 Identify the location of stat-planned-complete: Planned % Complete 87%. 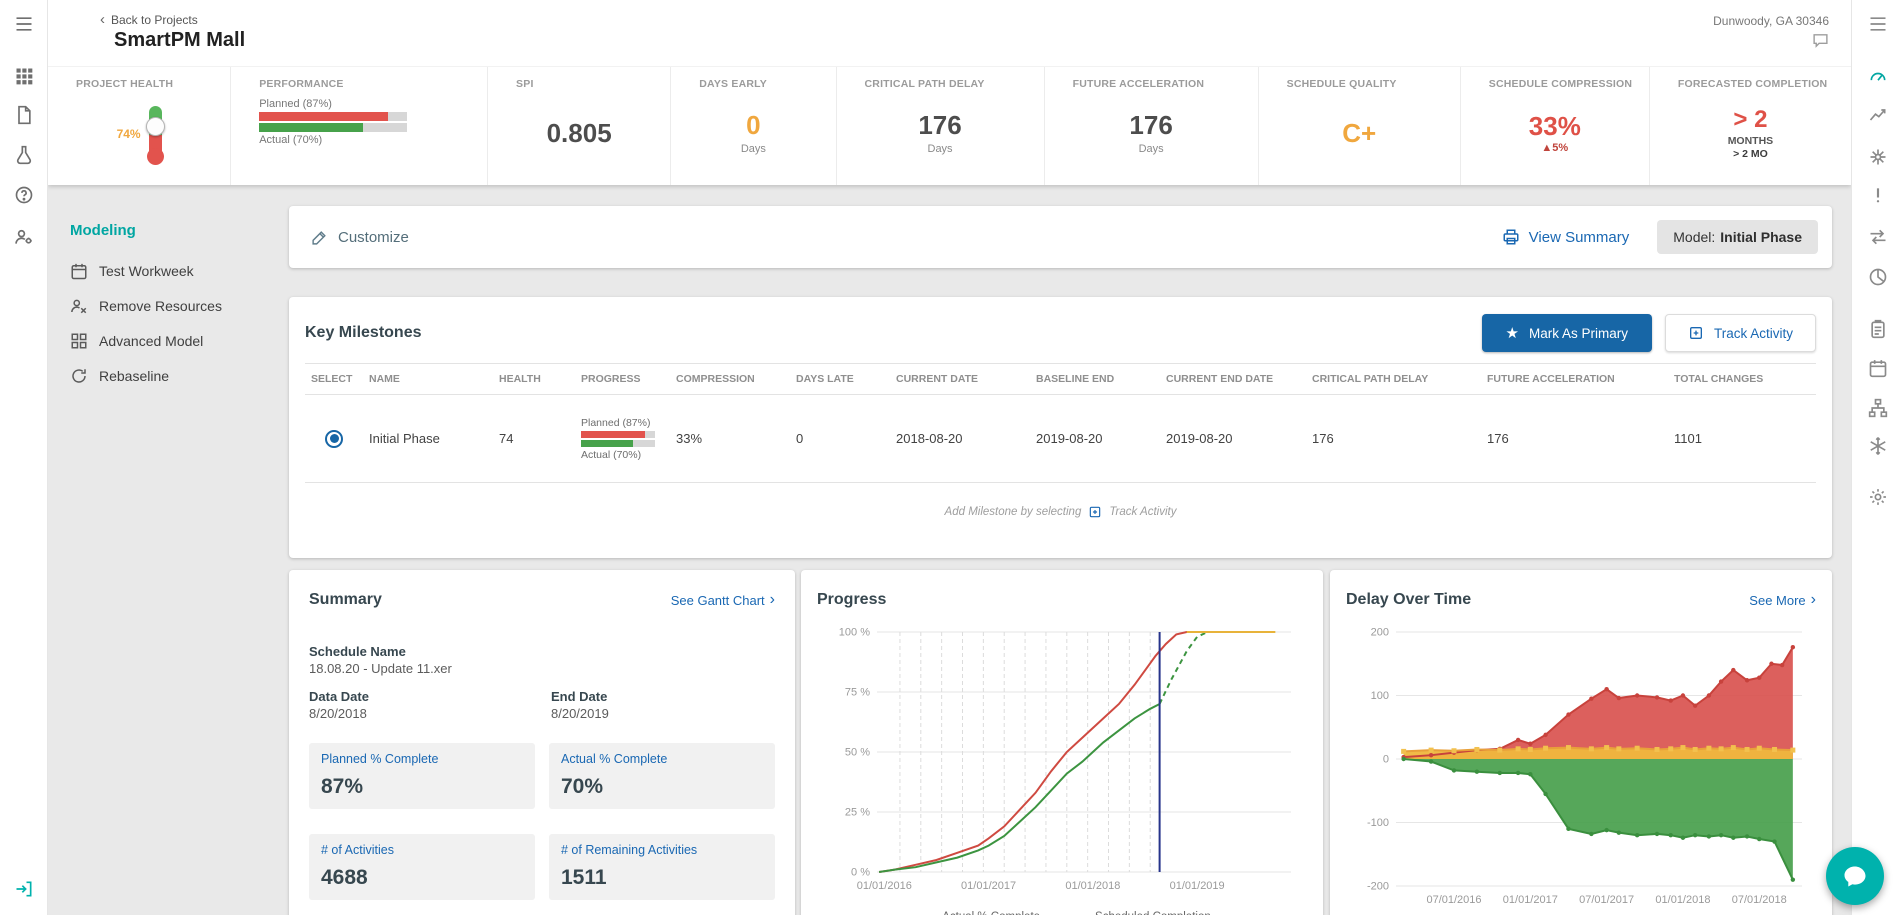
(422, 776).